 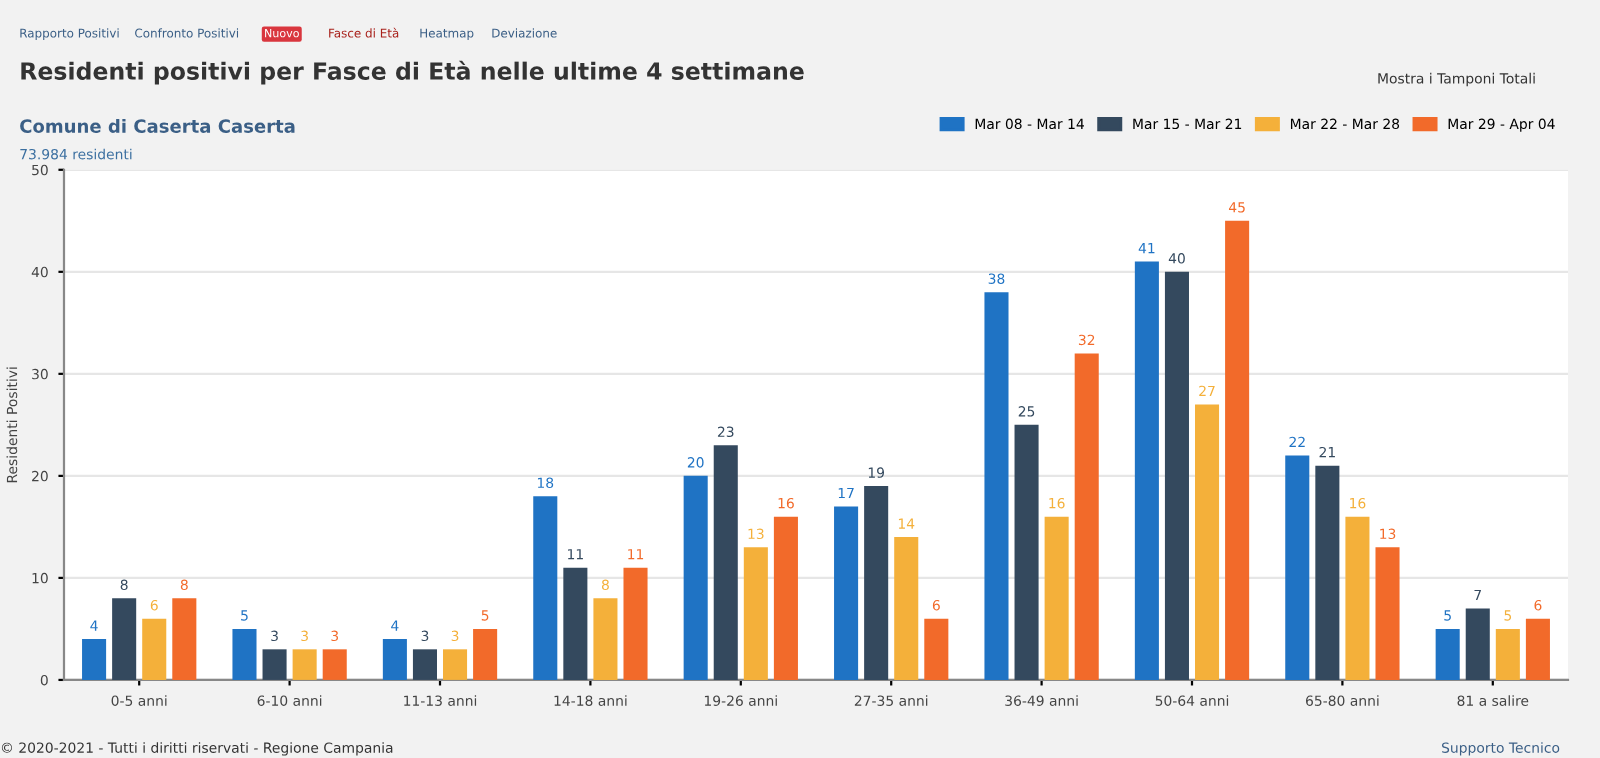 I want to click on chart-subtitle: Comune di Caserta Caserta, so click(x=157, y=125).